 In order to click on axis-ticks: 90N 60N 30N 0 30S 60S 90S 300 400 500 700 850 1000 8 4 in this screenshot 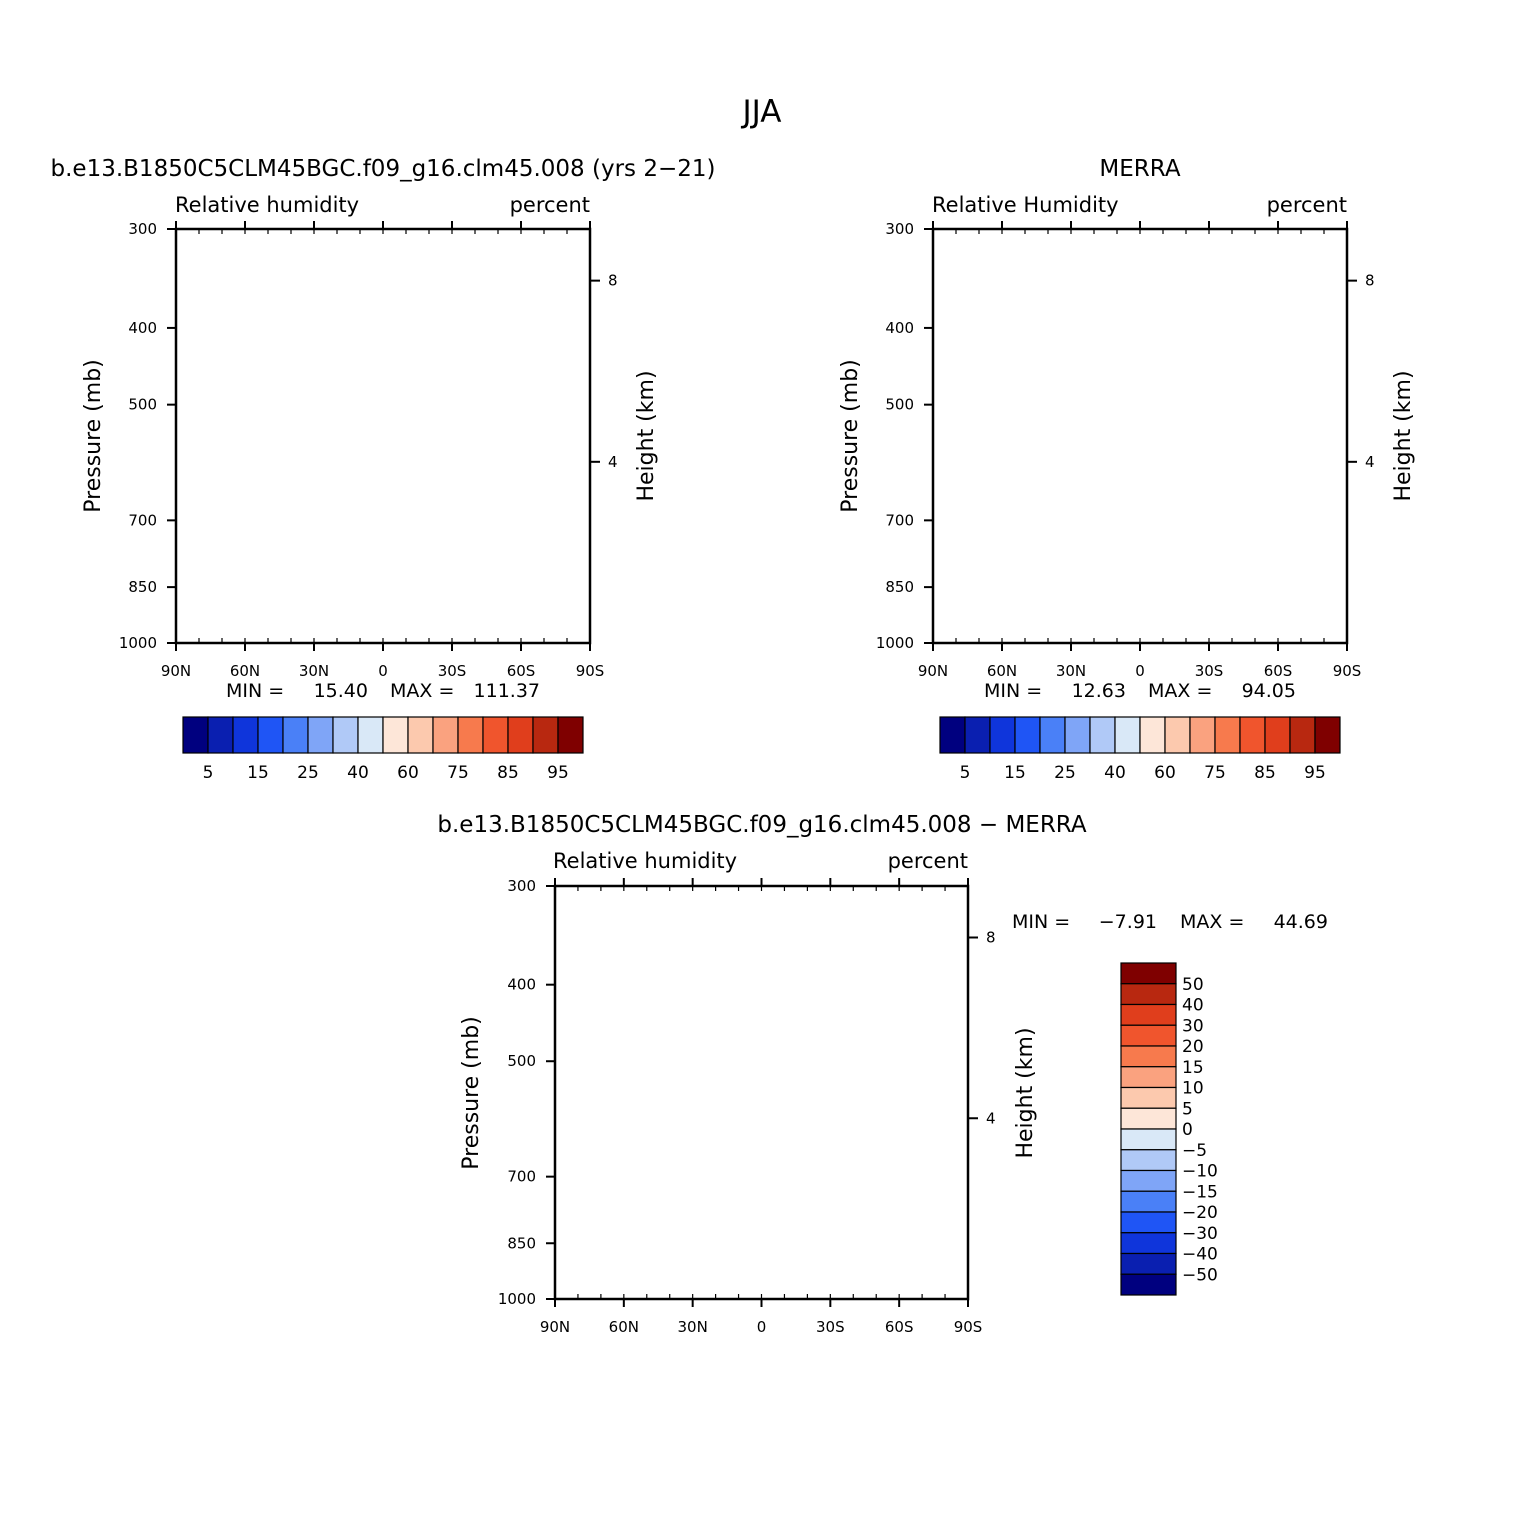, I will do `click(368, 450)`.